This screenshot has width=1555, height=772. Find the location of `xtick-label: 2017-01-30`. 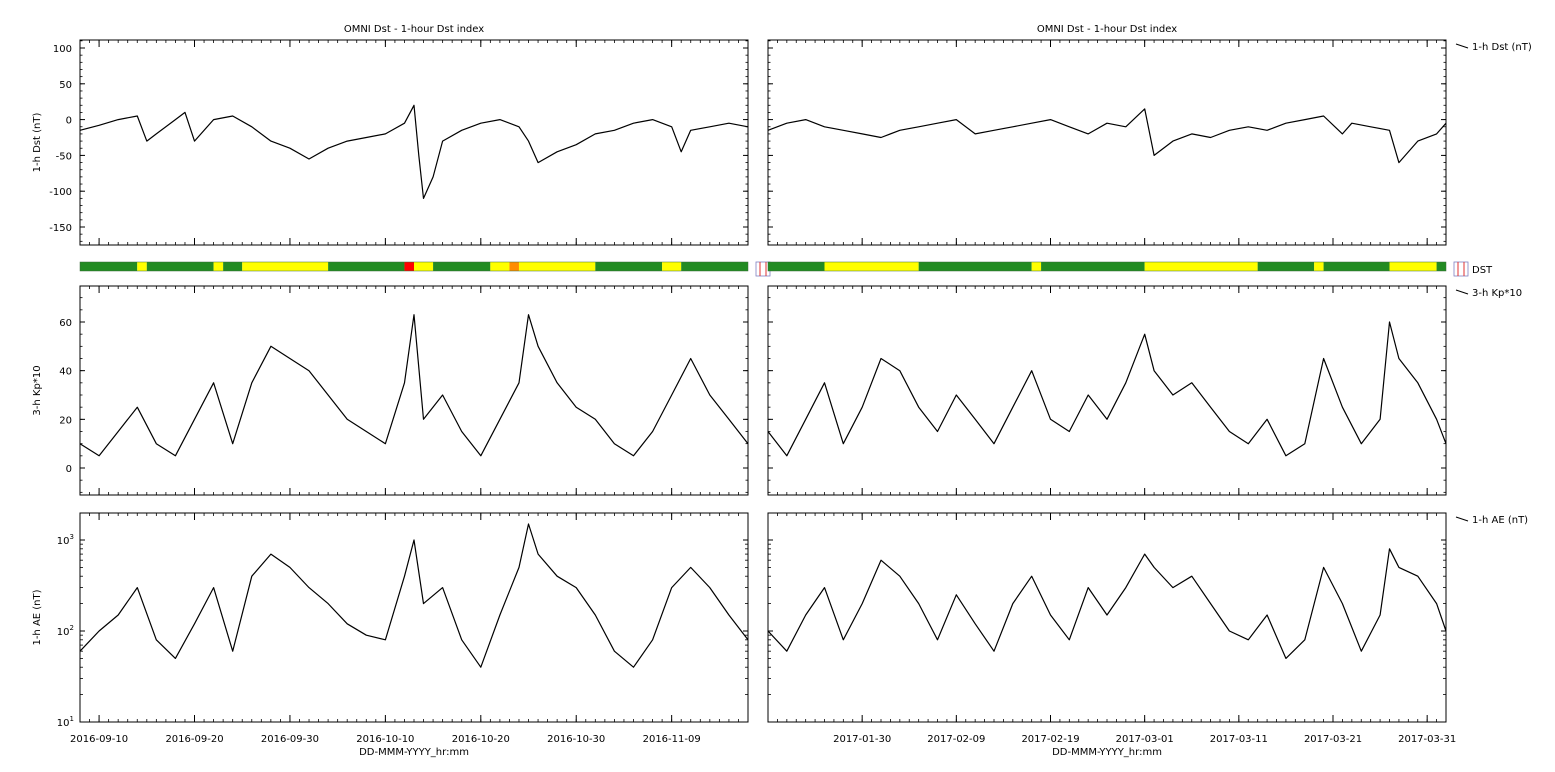

xtick-label: 2017-01-30 is located at coordinates (862, 739).